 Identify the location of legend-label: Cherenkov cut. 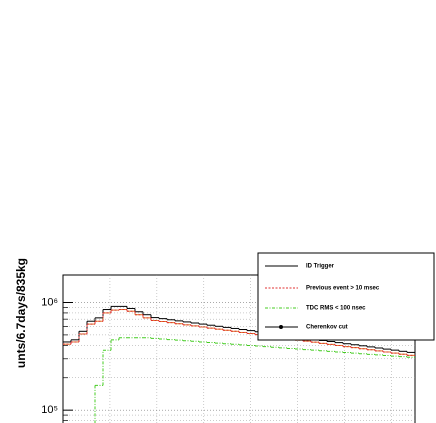
(327, 328).